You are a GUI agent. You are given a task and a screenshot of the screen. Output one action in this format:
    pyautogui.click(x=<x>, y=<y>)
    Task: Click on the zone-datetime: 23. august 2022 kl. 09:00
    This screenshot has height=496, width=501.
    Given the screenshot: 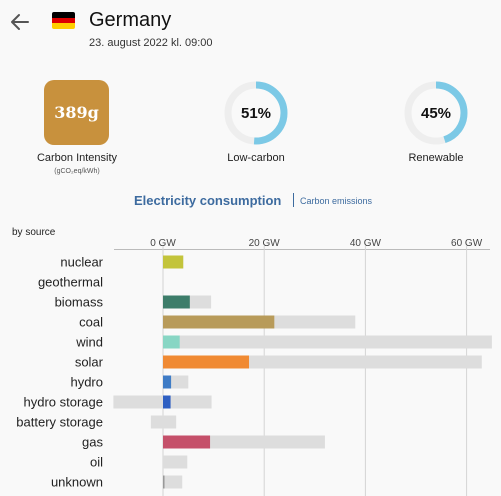 What is the action you would take?
    pyautogui.click(x=151, y=43)
    